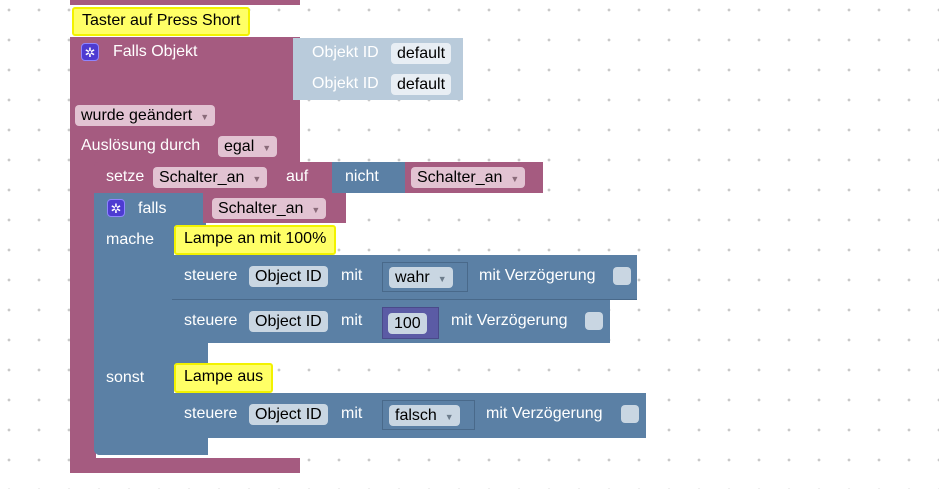 Image resolution: width=939 pixels, height=489 pixels. I want to click on logic-boolean-block: falsch ▼, so click(428, 415).